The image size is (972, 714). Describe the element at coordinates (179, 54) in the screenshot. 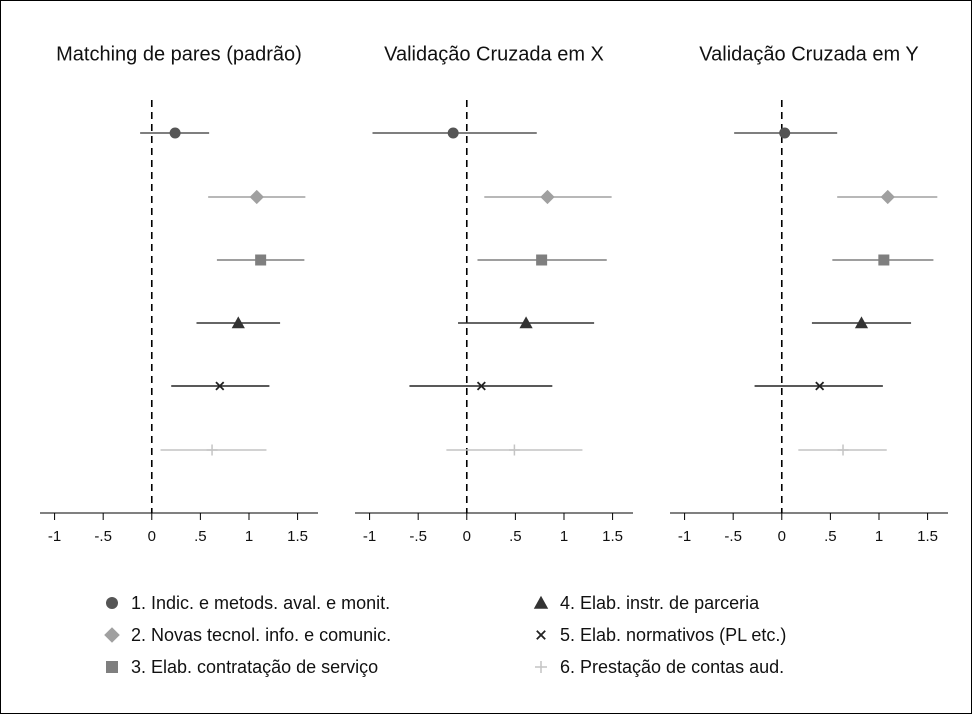

I see `panel-title: Matching de pares (padrão)` at that location.